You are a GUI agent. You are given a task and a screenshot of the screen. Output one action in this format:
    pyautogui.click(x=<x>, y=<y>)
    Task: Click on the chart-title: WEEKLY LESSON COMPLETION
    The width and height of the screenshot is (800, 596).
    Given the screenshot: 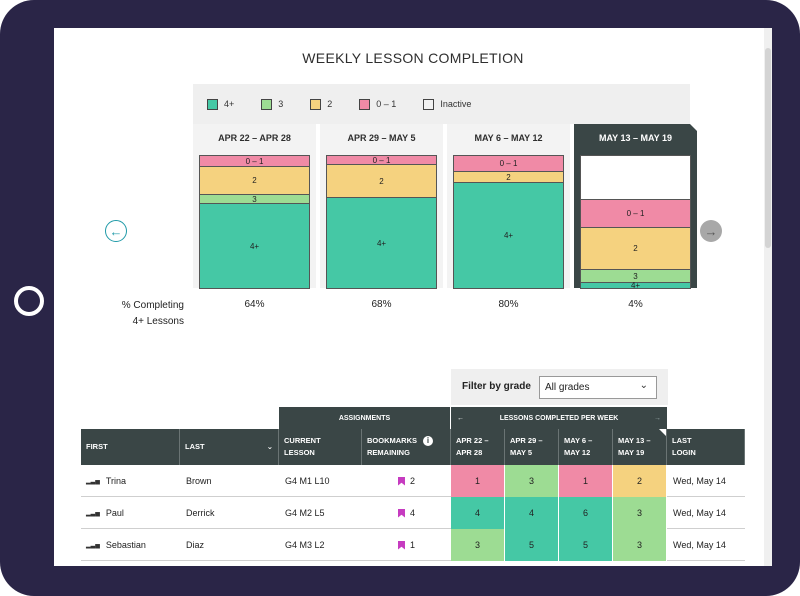 What is the action you would take?
    pyautogui.click(x=413, y=58)
    